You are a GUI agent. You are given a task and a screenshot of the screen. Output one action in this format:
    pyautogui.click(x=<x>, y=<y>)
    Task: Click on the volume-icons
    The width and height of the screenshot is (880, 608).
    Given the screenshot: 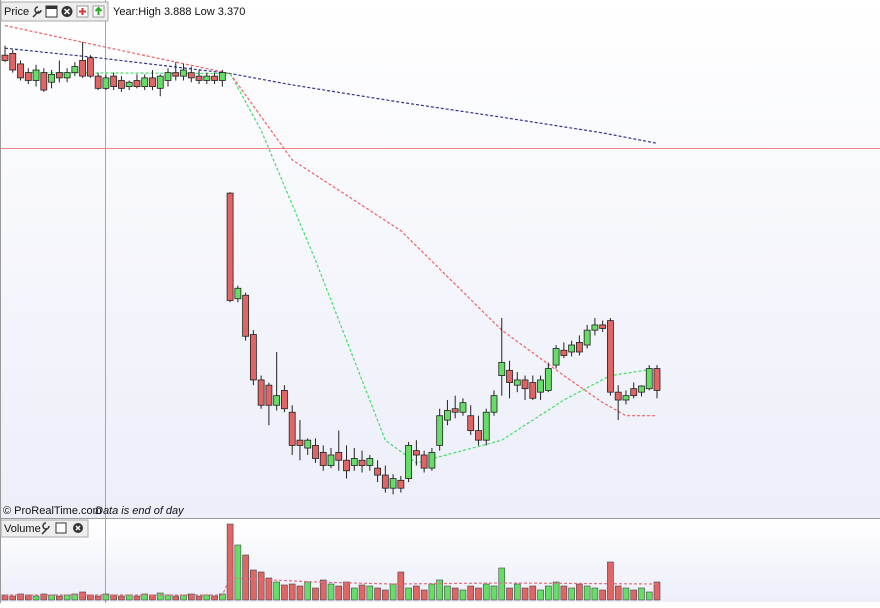 What is the action you would take?
    pyautogui.click(x=62, y=528)
    